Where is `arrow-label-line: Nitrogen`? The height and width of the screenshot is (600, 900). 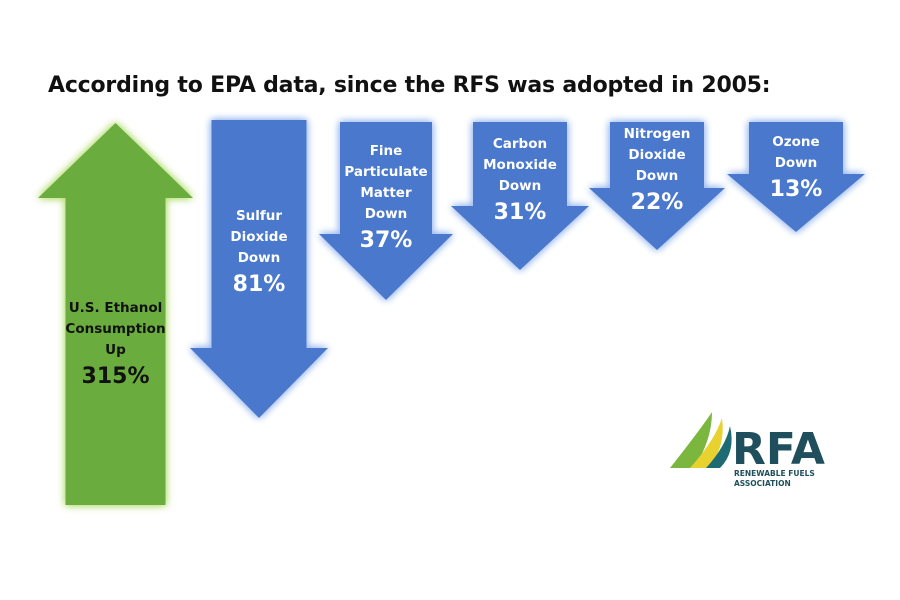 arrow-label-line: Nitrogen is located at coordinates (657, 134).